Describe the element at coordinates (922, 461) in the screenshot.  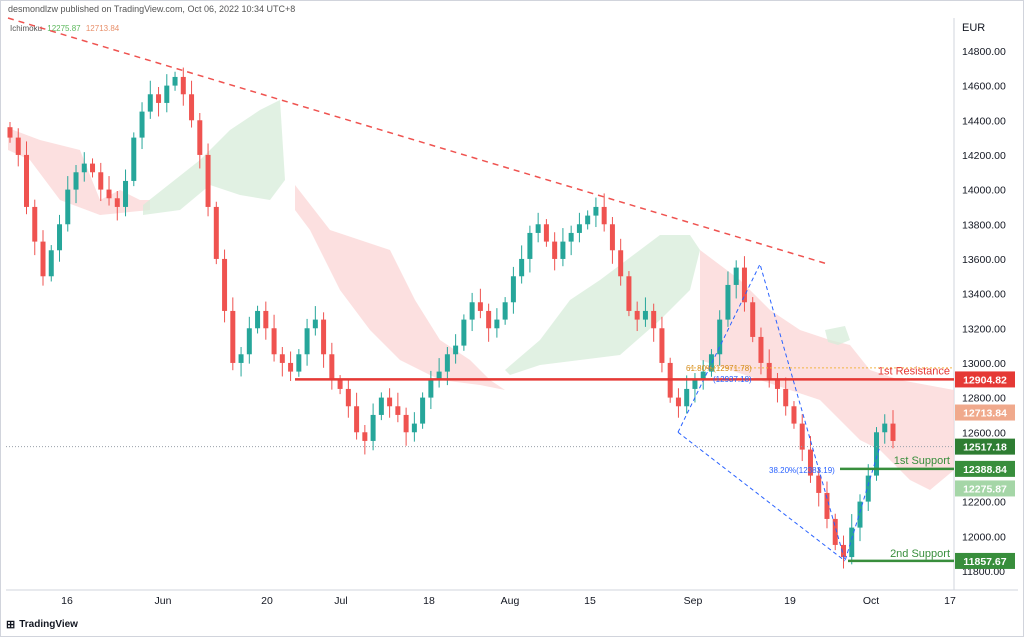
I see `level-name-label: 1st Support` at that location.